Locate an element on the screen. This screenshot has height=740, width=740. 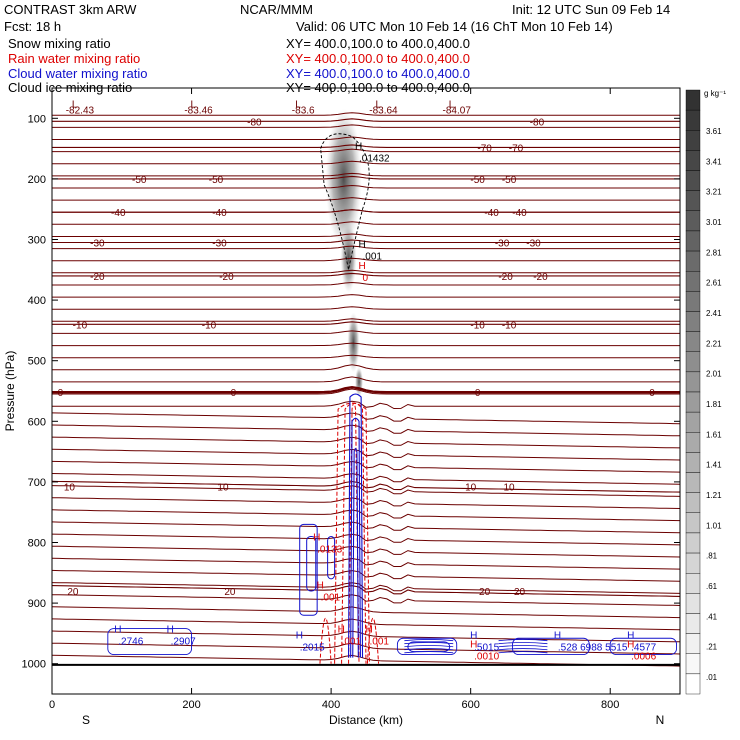
cloud-water-cell is located at coordinates (331, 557).